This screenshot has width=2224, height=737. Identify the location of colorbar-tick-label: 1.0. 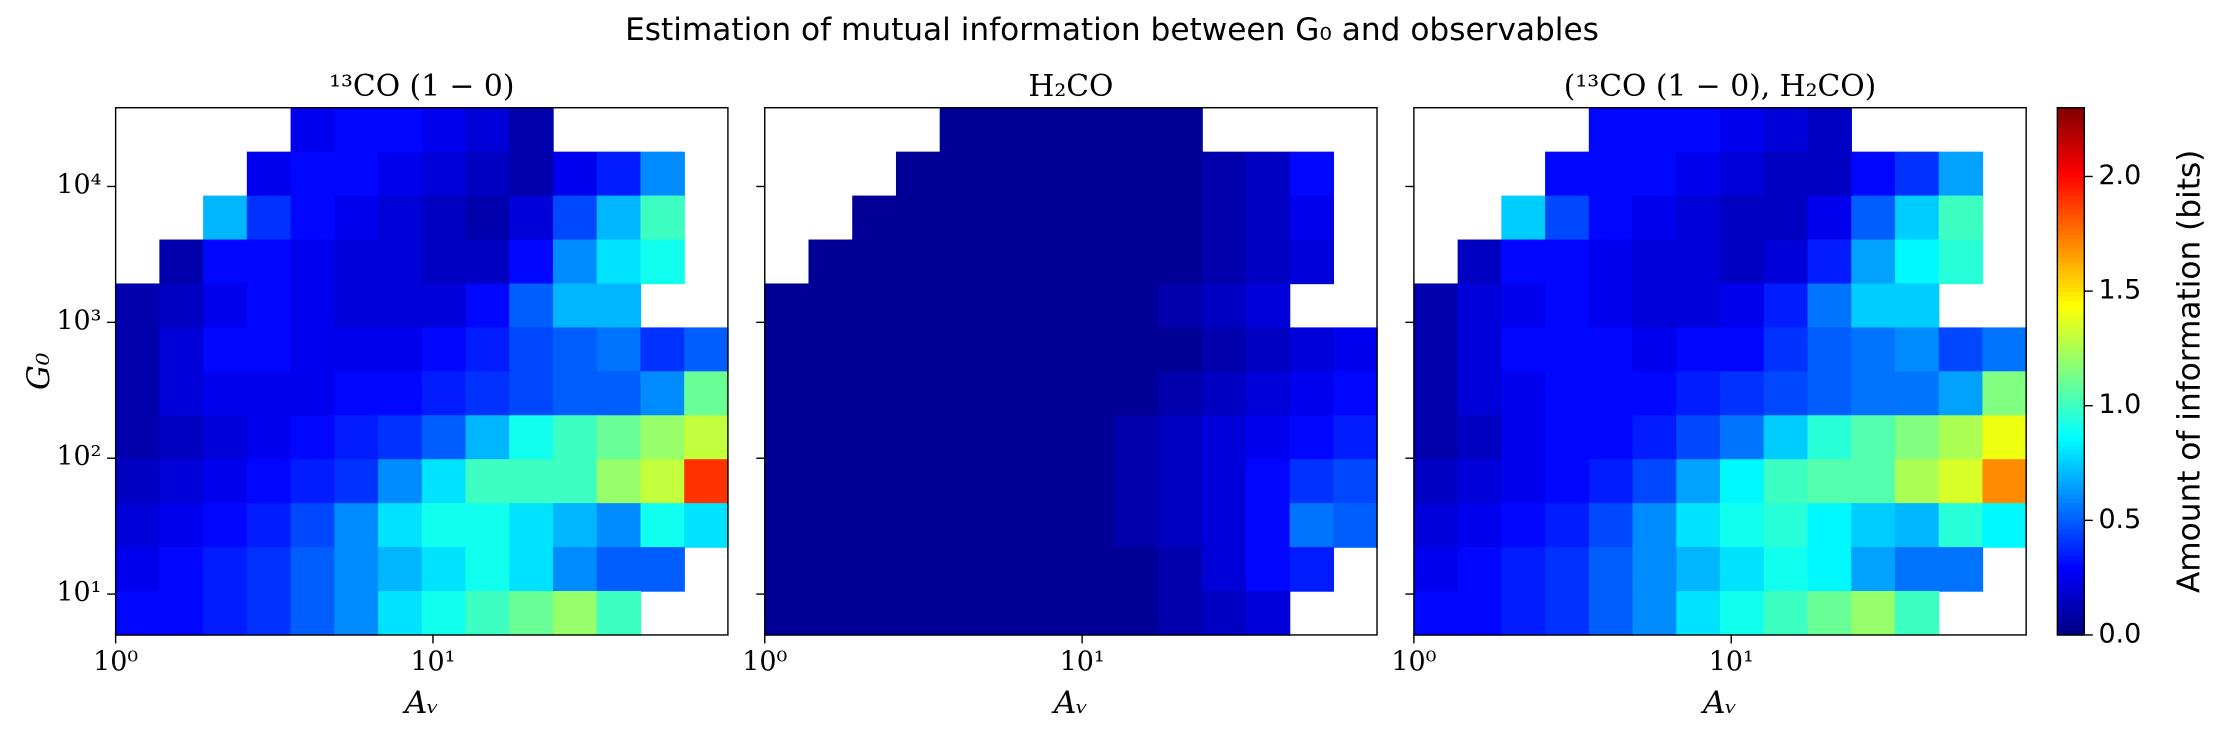
(2119, 404).